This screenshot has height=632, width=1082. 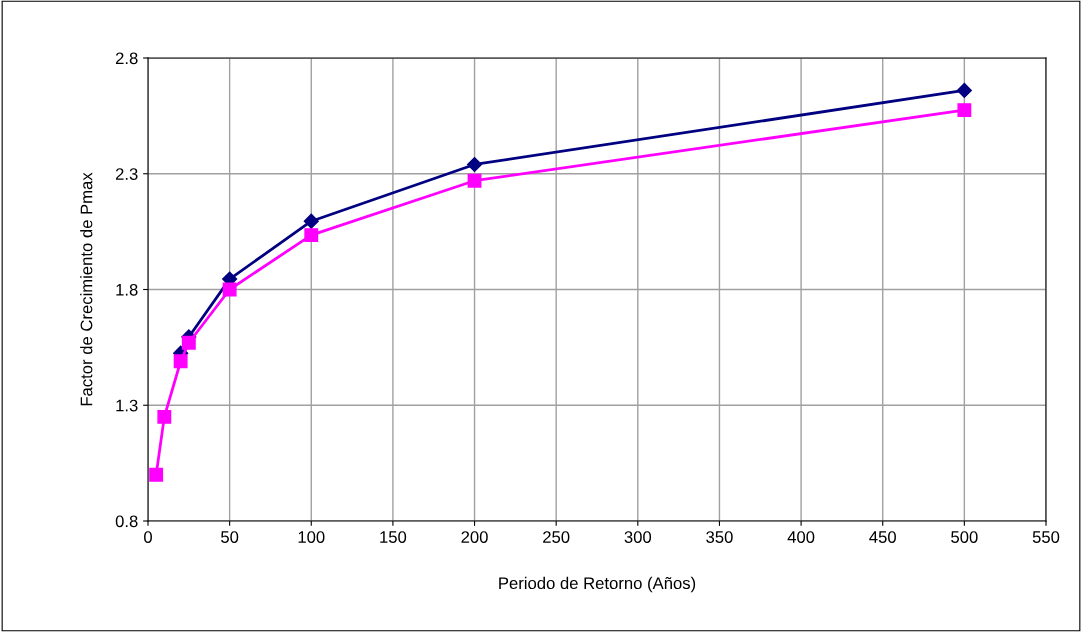 I want to click on x-tick-label: 450, so click(x=882, y=537).